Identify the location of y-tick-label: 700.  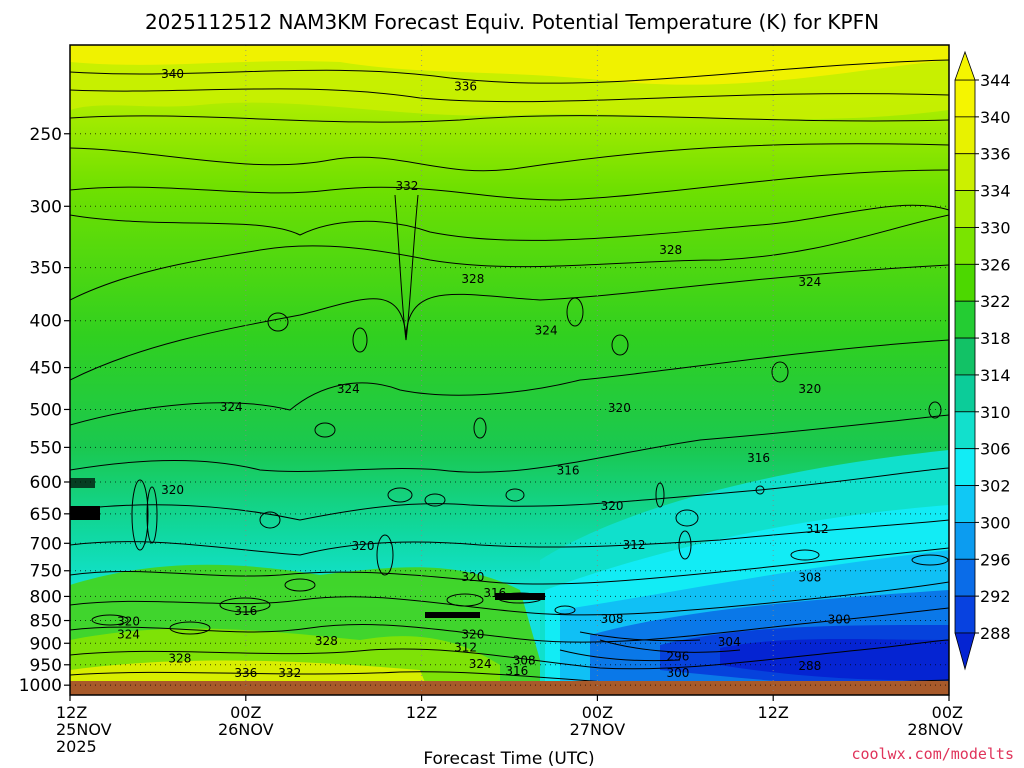
(46, 544).